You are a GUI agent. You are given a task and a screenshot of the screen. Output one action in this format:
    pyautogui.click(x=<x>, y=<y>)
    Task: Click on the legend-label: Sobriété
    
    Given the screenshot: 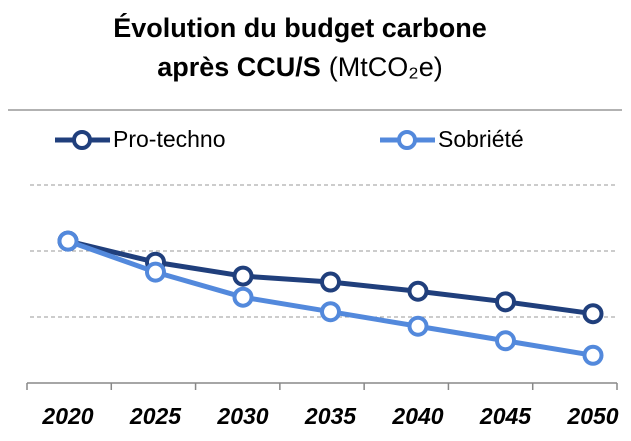 What is the action you would take?
    pyautogui.click(x=481, y=139)
    